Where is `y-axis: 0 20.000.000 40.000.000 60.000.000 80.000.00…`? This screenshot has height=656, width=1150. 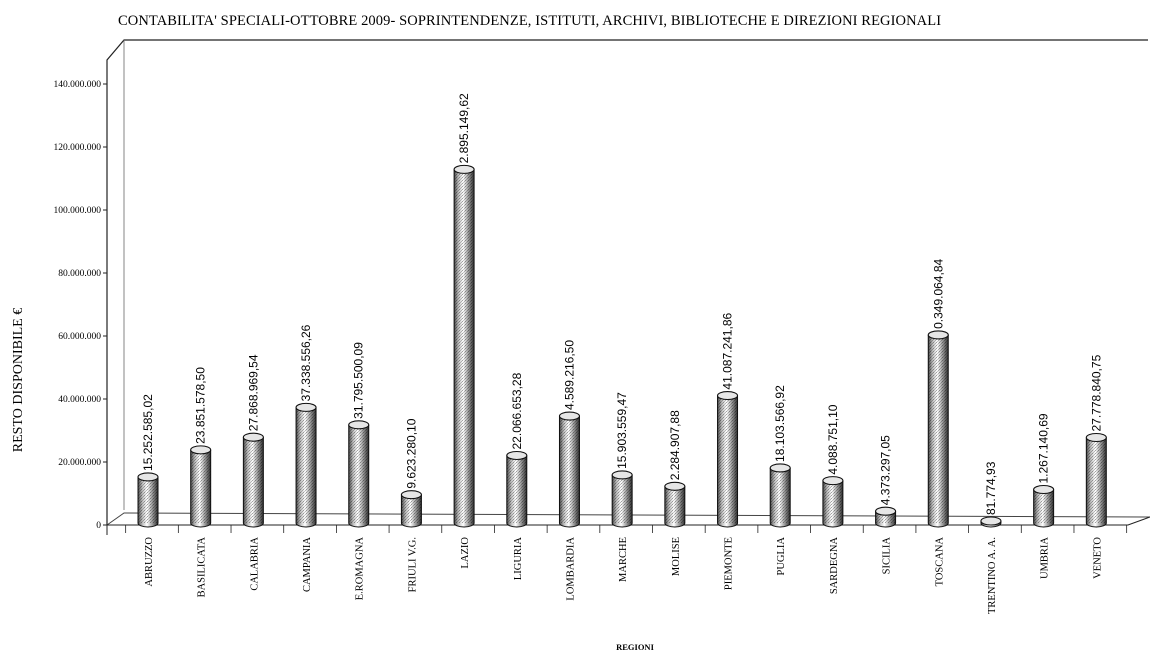
y-axis: 0 20.000.000 40.000.000 60.000.000 80.000.00… is located at coordinates (80, 305).